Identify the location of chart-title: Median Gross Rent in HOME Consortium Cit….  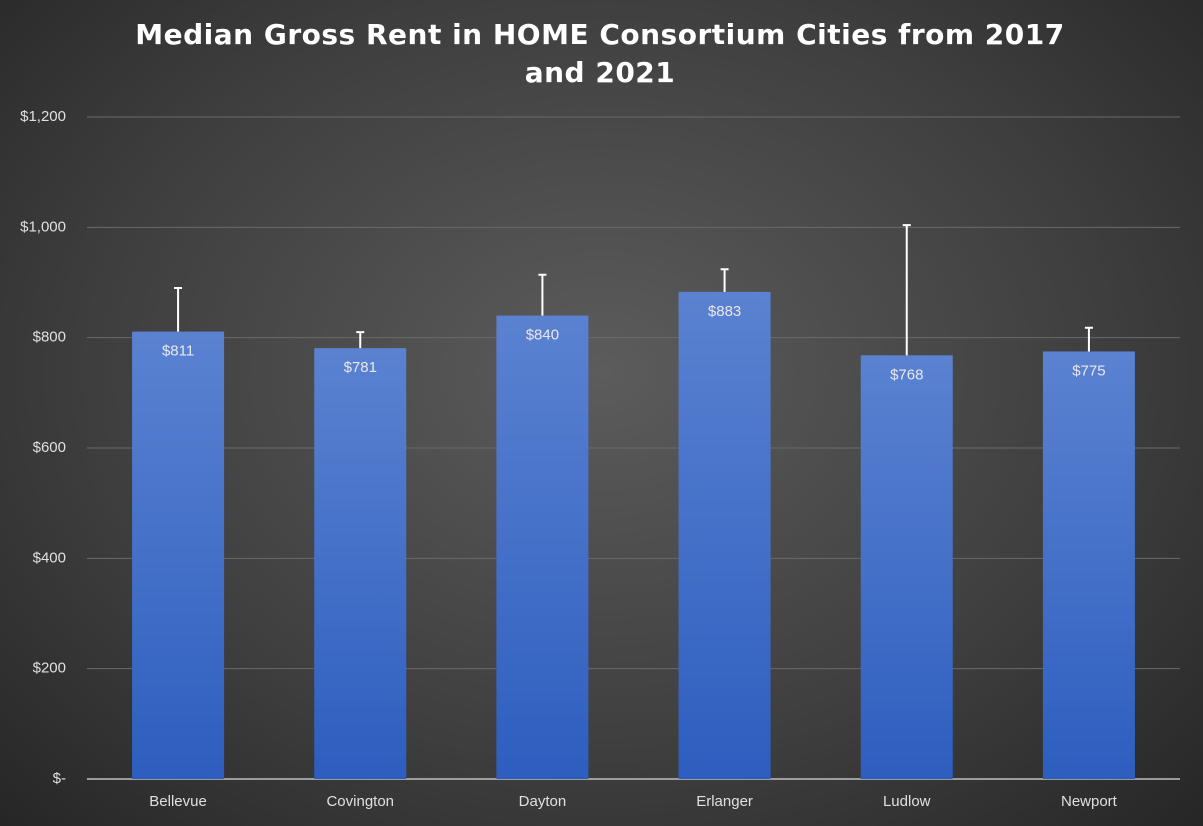
(600, 53).